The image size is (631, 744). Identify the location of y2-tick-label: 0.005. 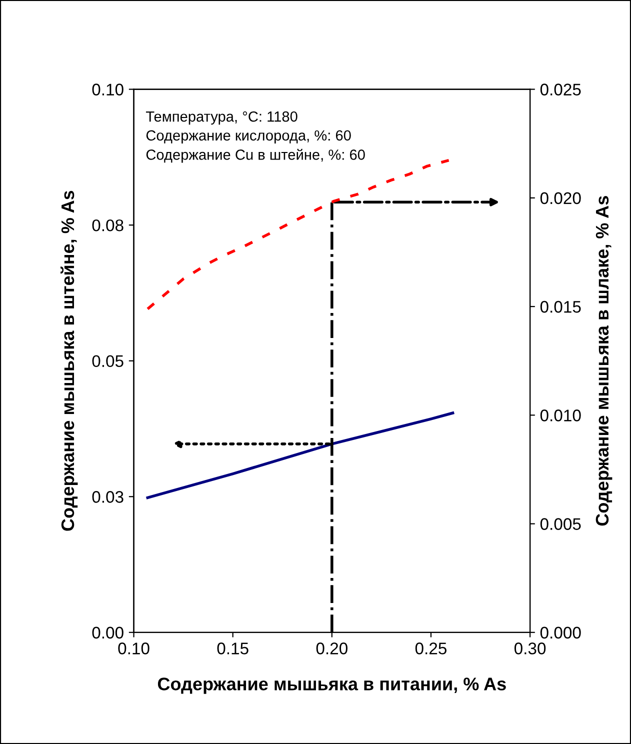
(560, 524).